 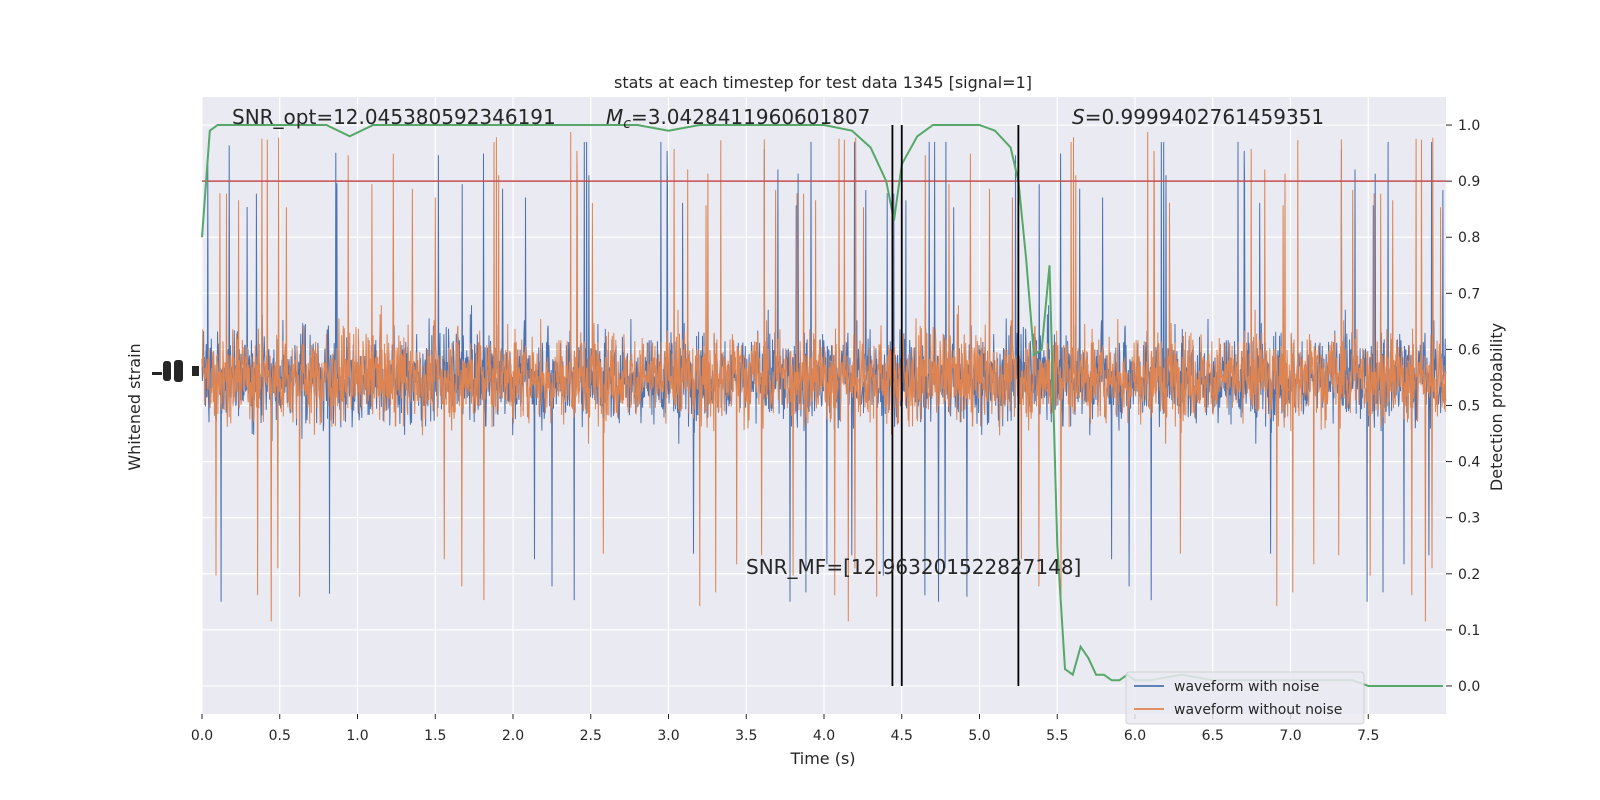 I want to click on y-tick-label: 0.6, so click(x=1469, y=350).